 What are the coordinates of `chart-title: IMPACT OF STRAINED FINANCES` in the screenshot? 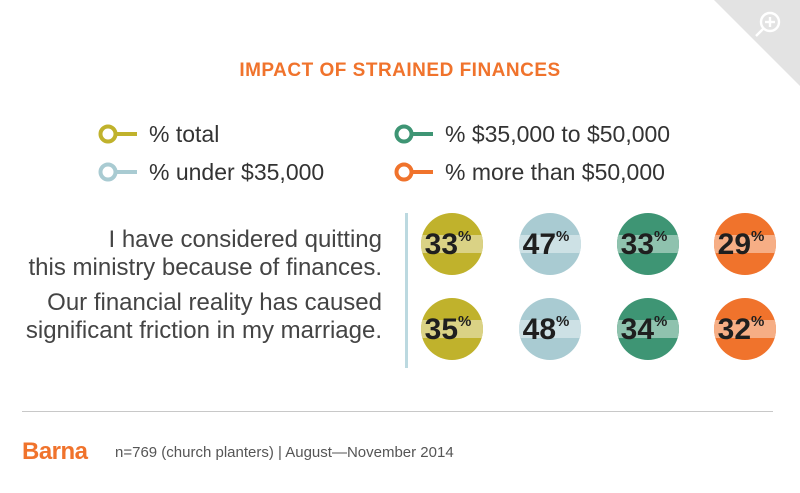 It's located at (400, 70).